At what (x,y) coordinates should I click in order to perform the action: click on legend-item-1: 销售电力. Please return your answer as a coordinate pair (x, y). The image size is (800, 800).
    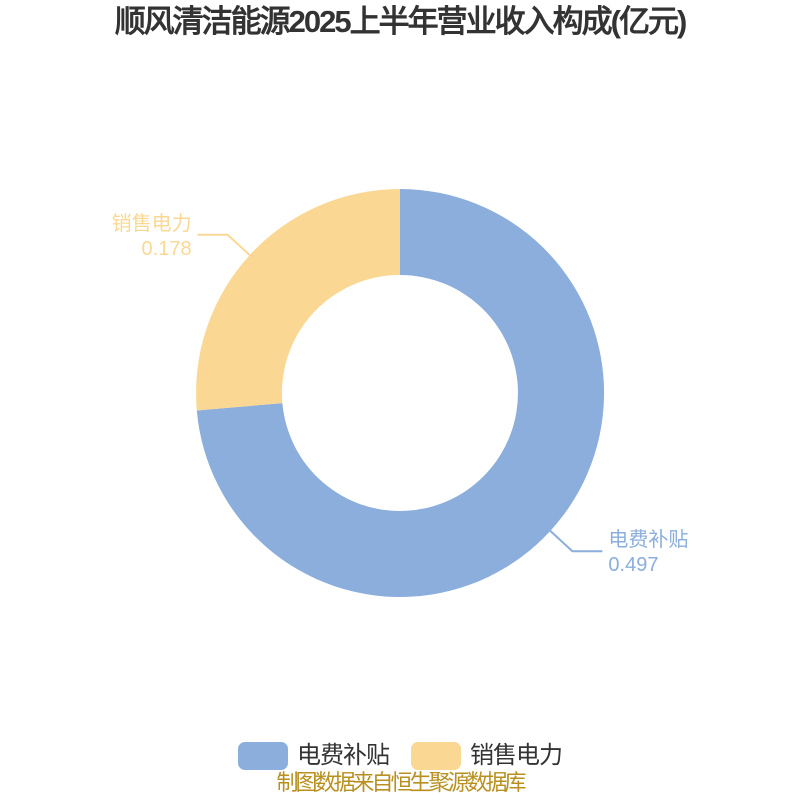
    Looking at the image, I should click on (487, 756).